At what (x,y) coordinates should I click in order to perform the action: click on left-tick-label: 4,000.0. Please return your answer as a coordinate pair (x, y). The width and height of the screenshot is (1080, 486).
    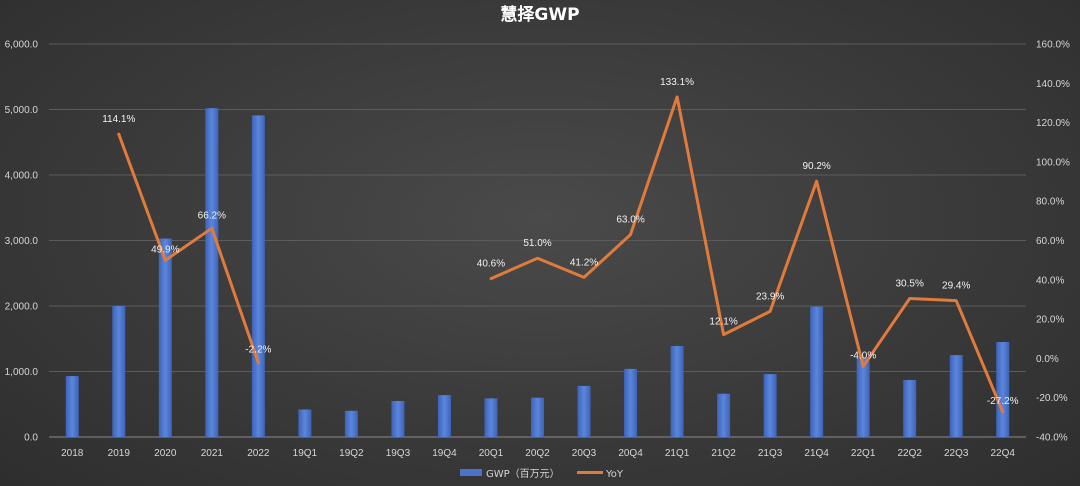
    Looking at the image, I should click on (22, 176).